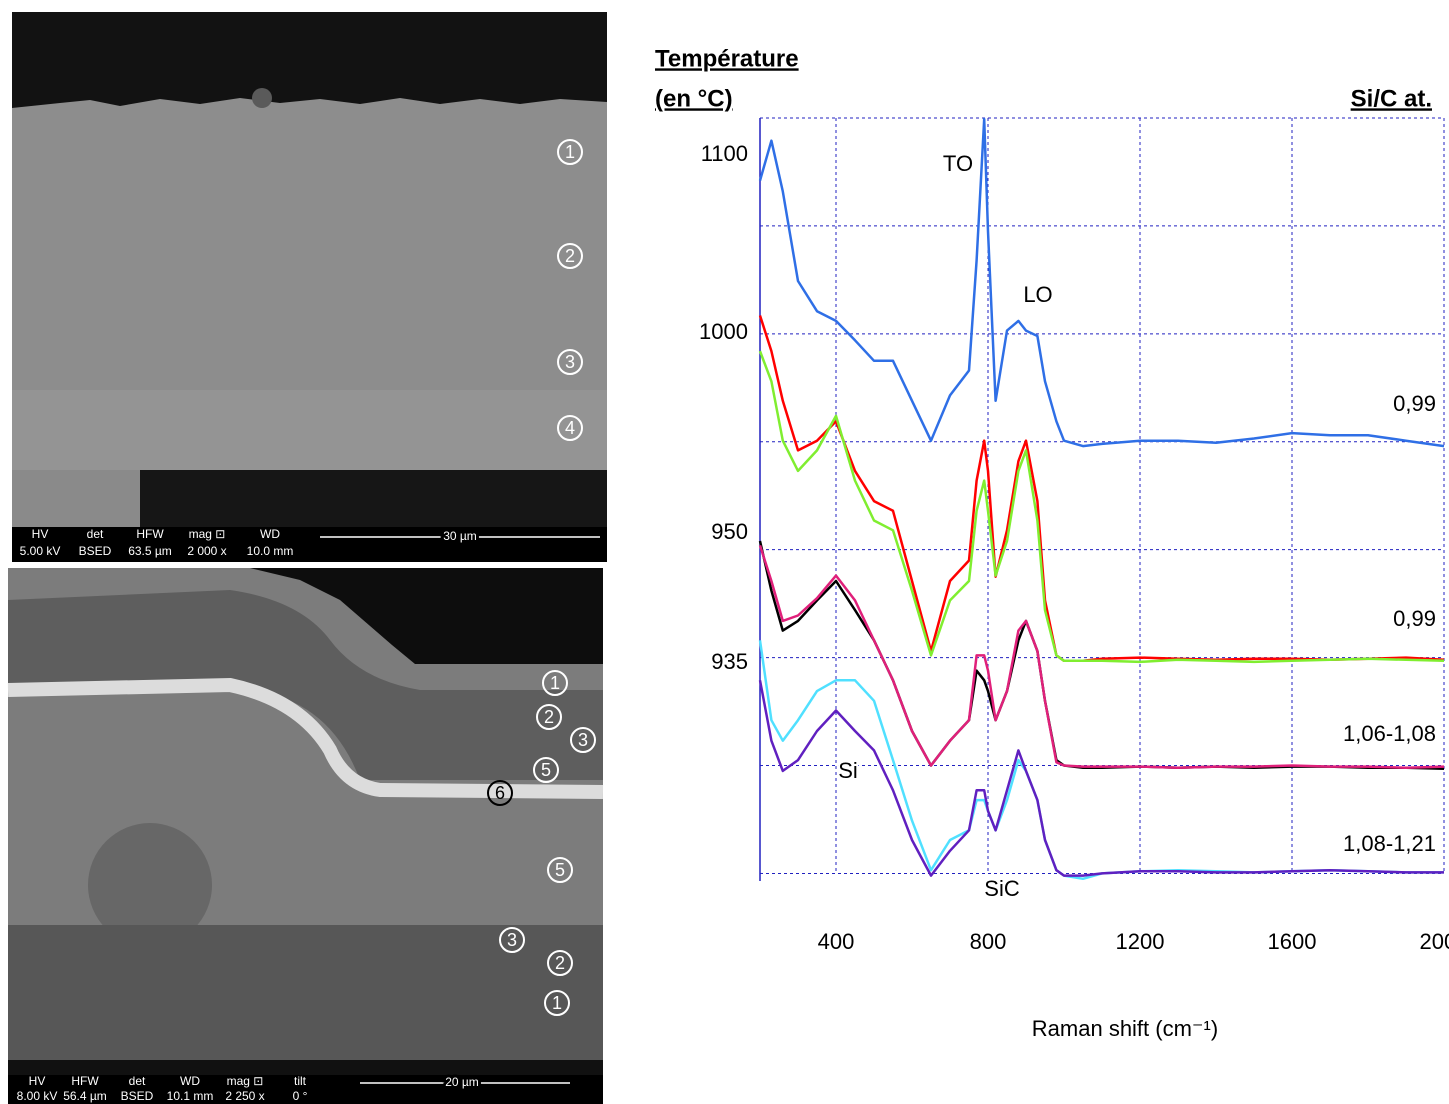 The image size is (1449, 1104). Describe the element at coordinates (729, 531) in the screenshot. I see `temperature-label: 950` at that location.